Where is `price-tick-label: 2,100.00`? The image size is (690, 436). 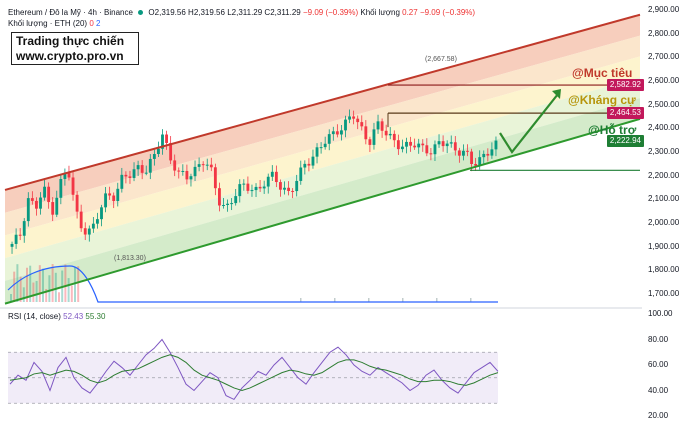
price-tick-label: 2,100.00 is located at coordinates (664, 199).